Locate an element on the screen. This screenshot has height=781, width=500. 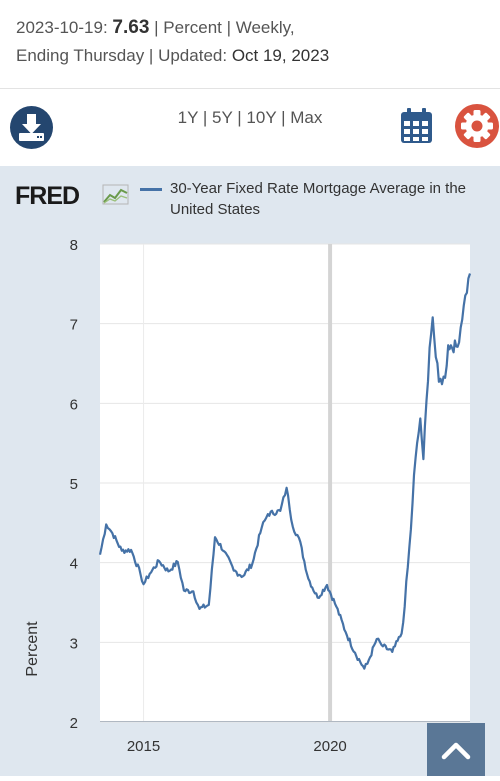
summary-line-2: Ending Thursday | Updated: Oct 19, 2023 is located at coordinates (251, 56).